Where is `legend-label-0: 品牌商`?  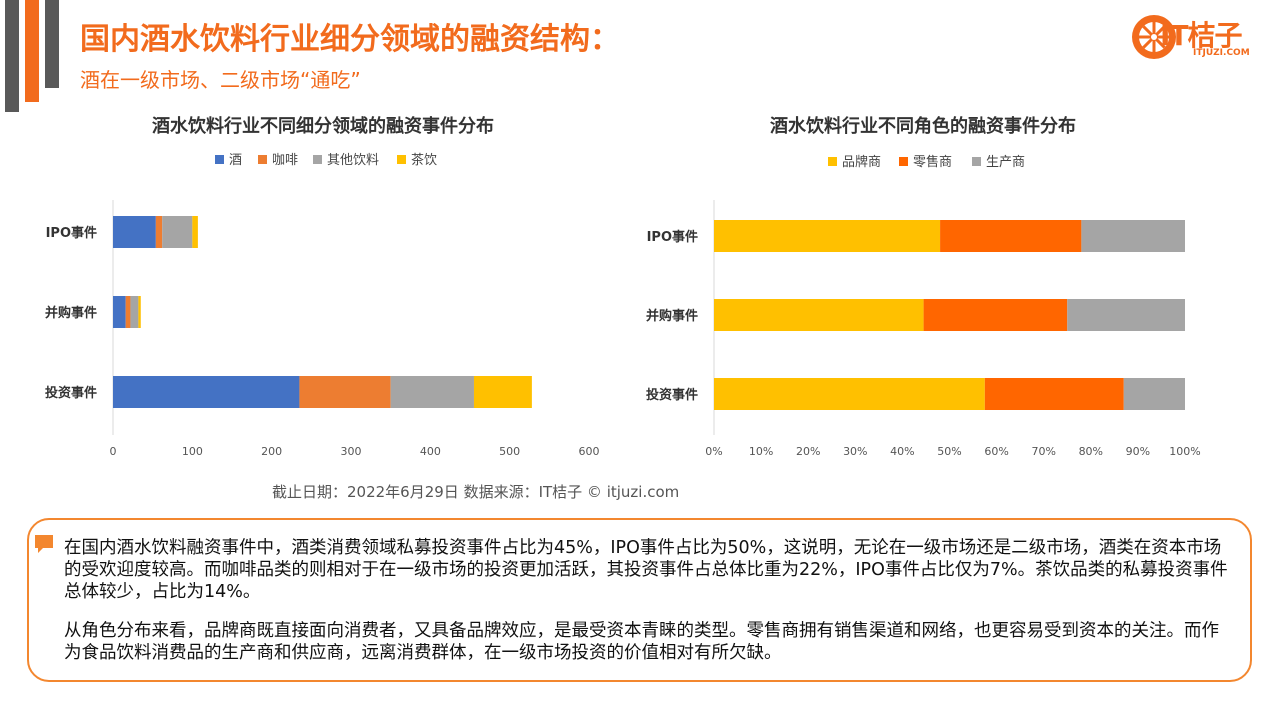
legend-label-0: 品牌商 is located at coordinates (861, 162).